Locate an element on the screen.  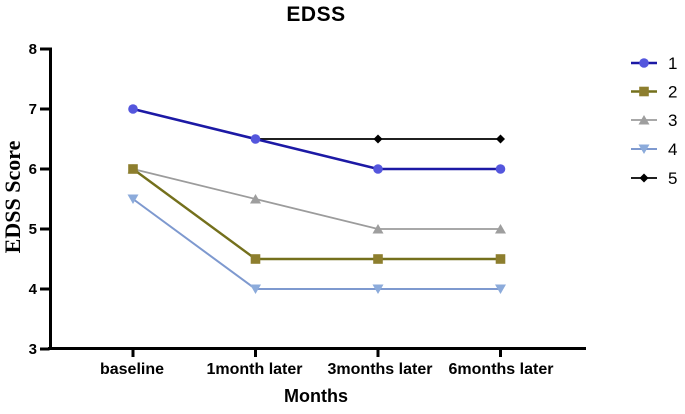
svg-text: Months is located at coordinates (316, 396).